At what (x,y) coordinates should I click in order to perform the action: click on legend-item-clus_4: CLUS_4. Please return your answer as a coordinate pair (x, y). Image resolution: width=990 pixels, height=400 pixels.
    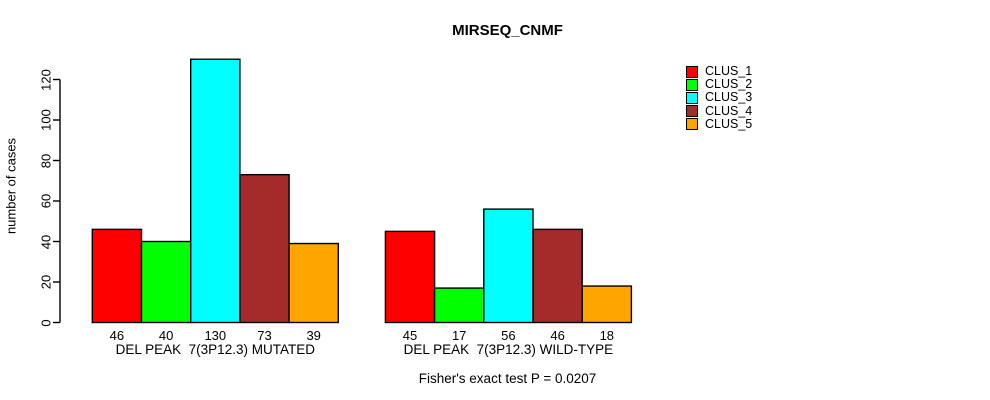
    Looking at the image, I should click on (719, 110).